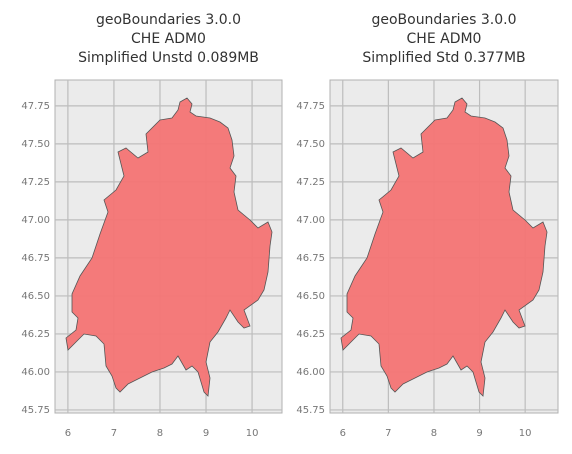  I want to click on chart-title: Simplified Unstd 0.089MB, so click(168, 58).